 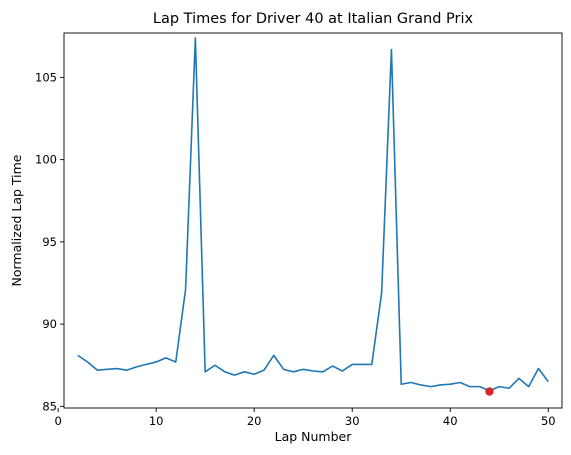 What do you see at coordinates (548, 421) in the screenshot?
I see `x-tick-label: 50` at bounding box center [548, 421].